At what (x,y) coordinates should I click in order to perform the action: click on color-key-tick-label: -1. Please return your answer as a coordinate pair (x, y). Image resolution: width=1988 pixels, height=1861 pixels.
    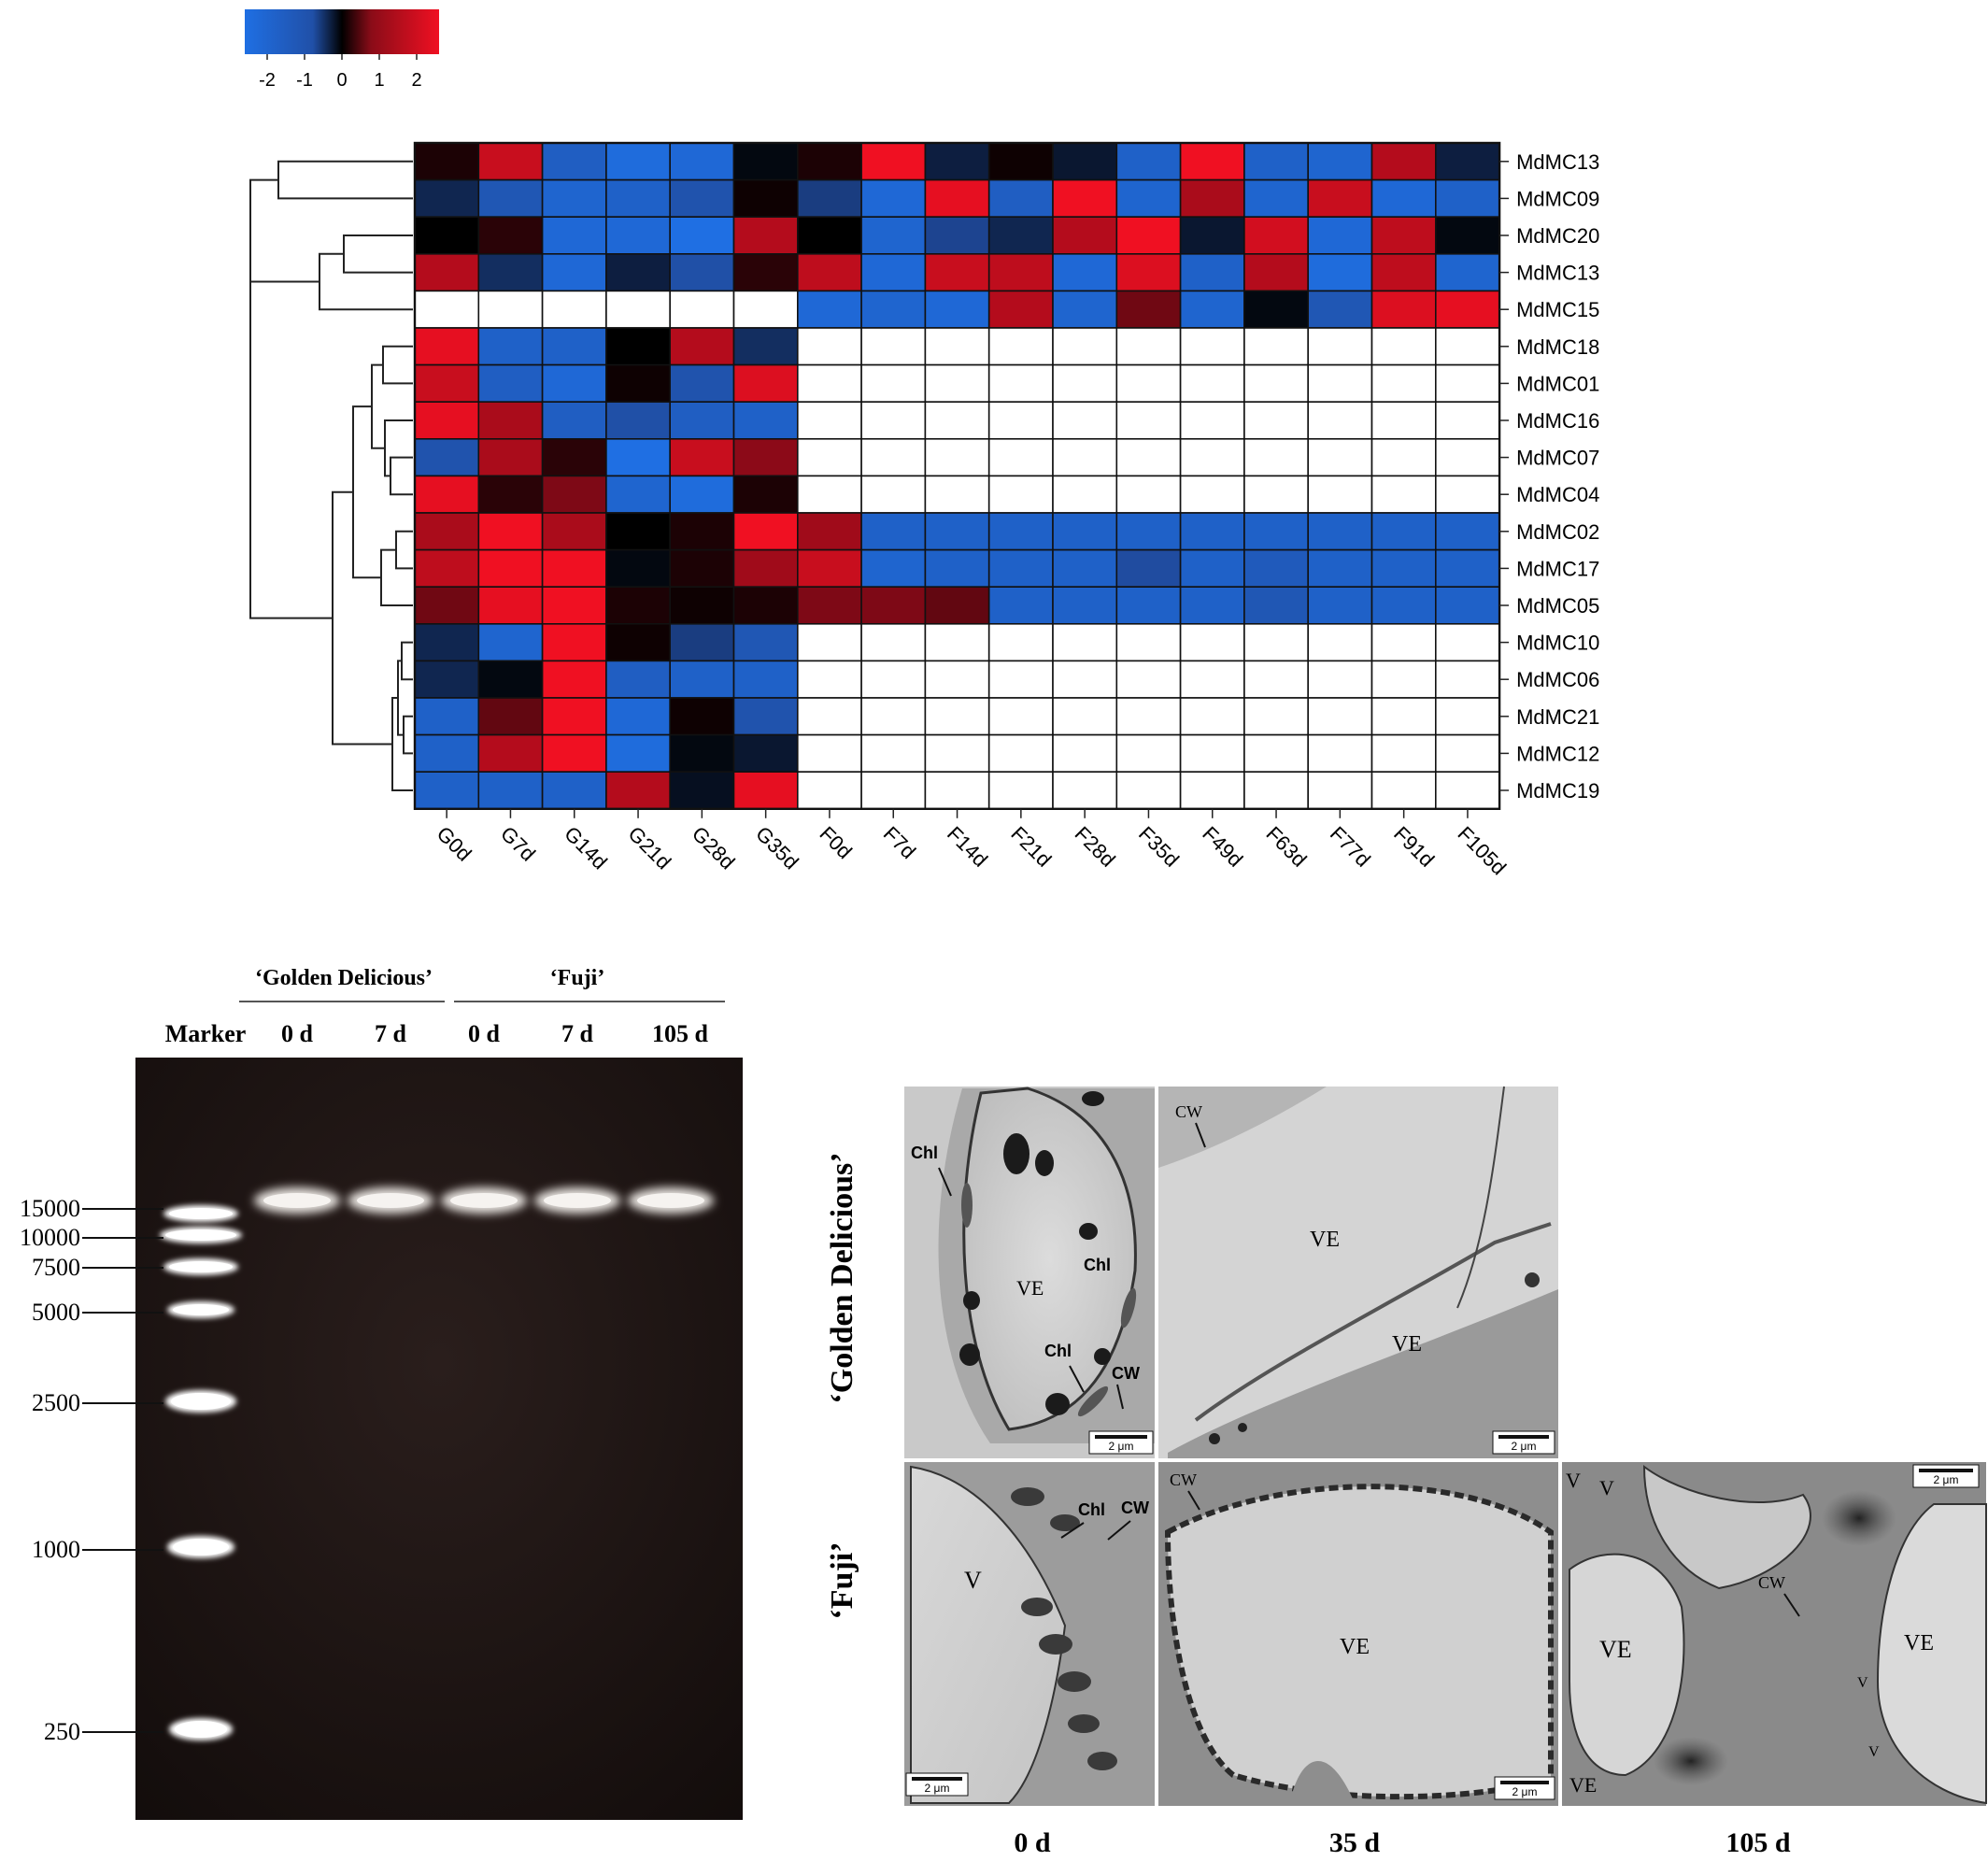
    Looking at the image, I should click on (304, 80).